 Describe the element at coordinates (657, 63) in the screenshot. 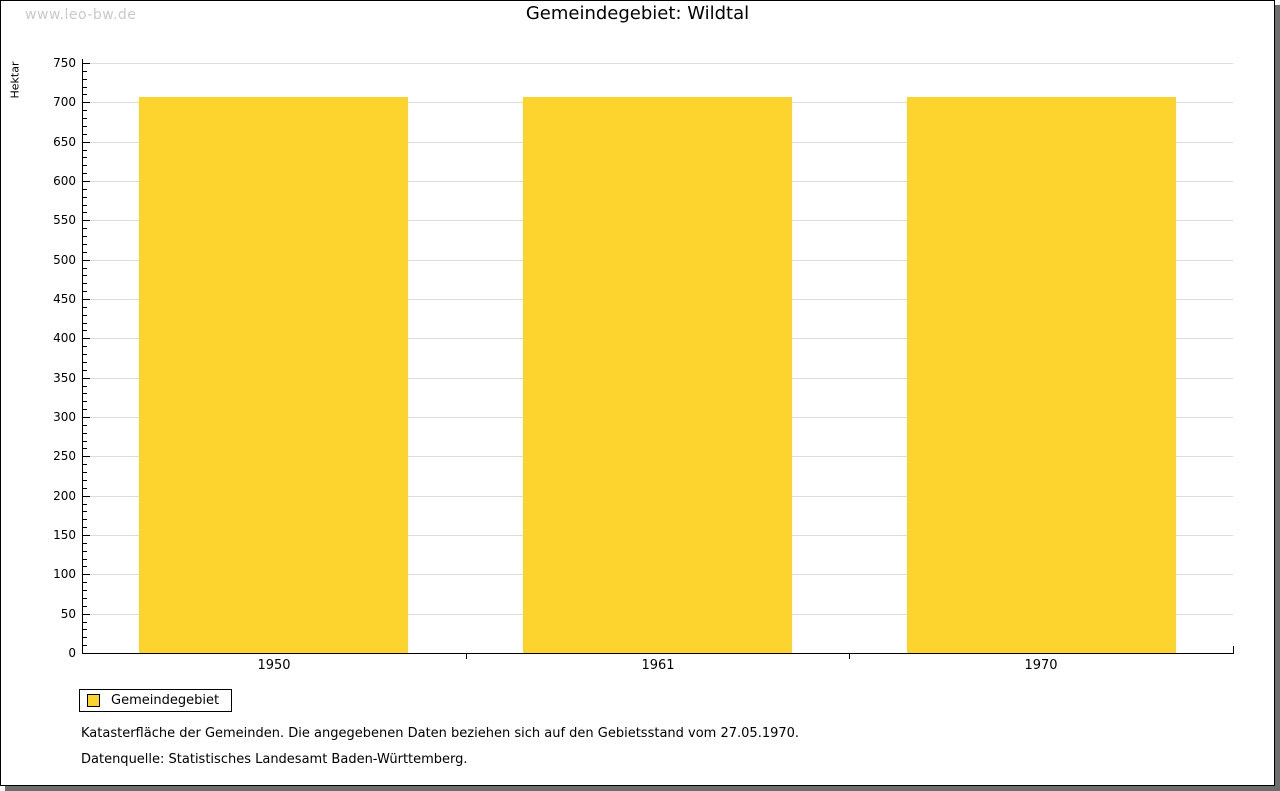

I see `gridline-y750` at that location.